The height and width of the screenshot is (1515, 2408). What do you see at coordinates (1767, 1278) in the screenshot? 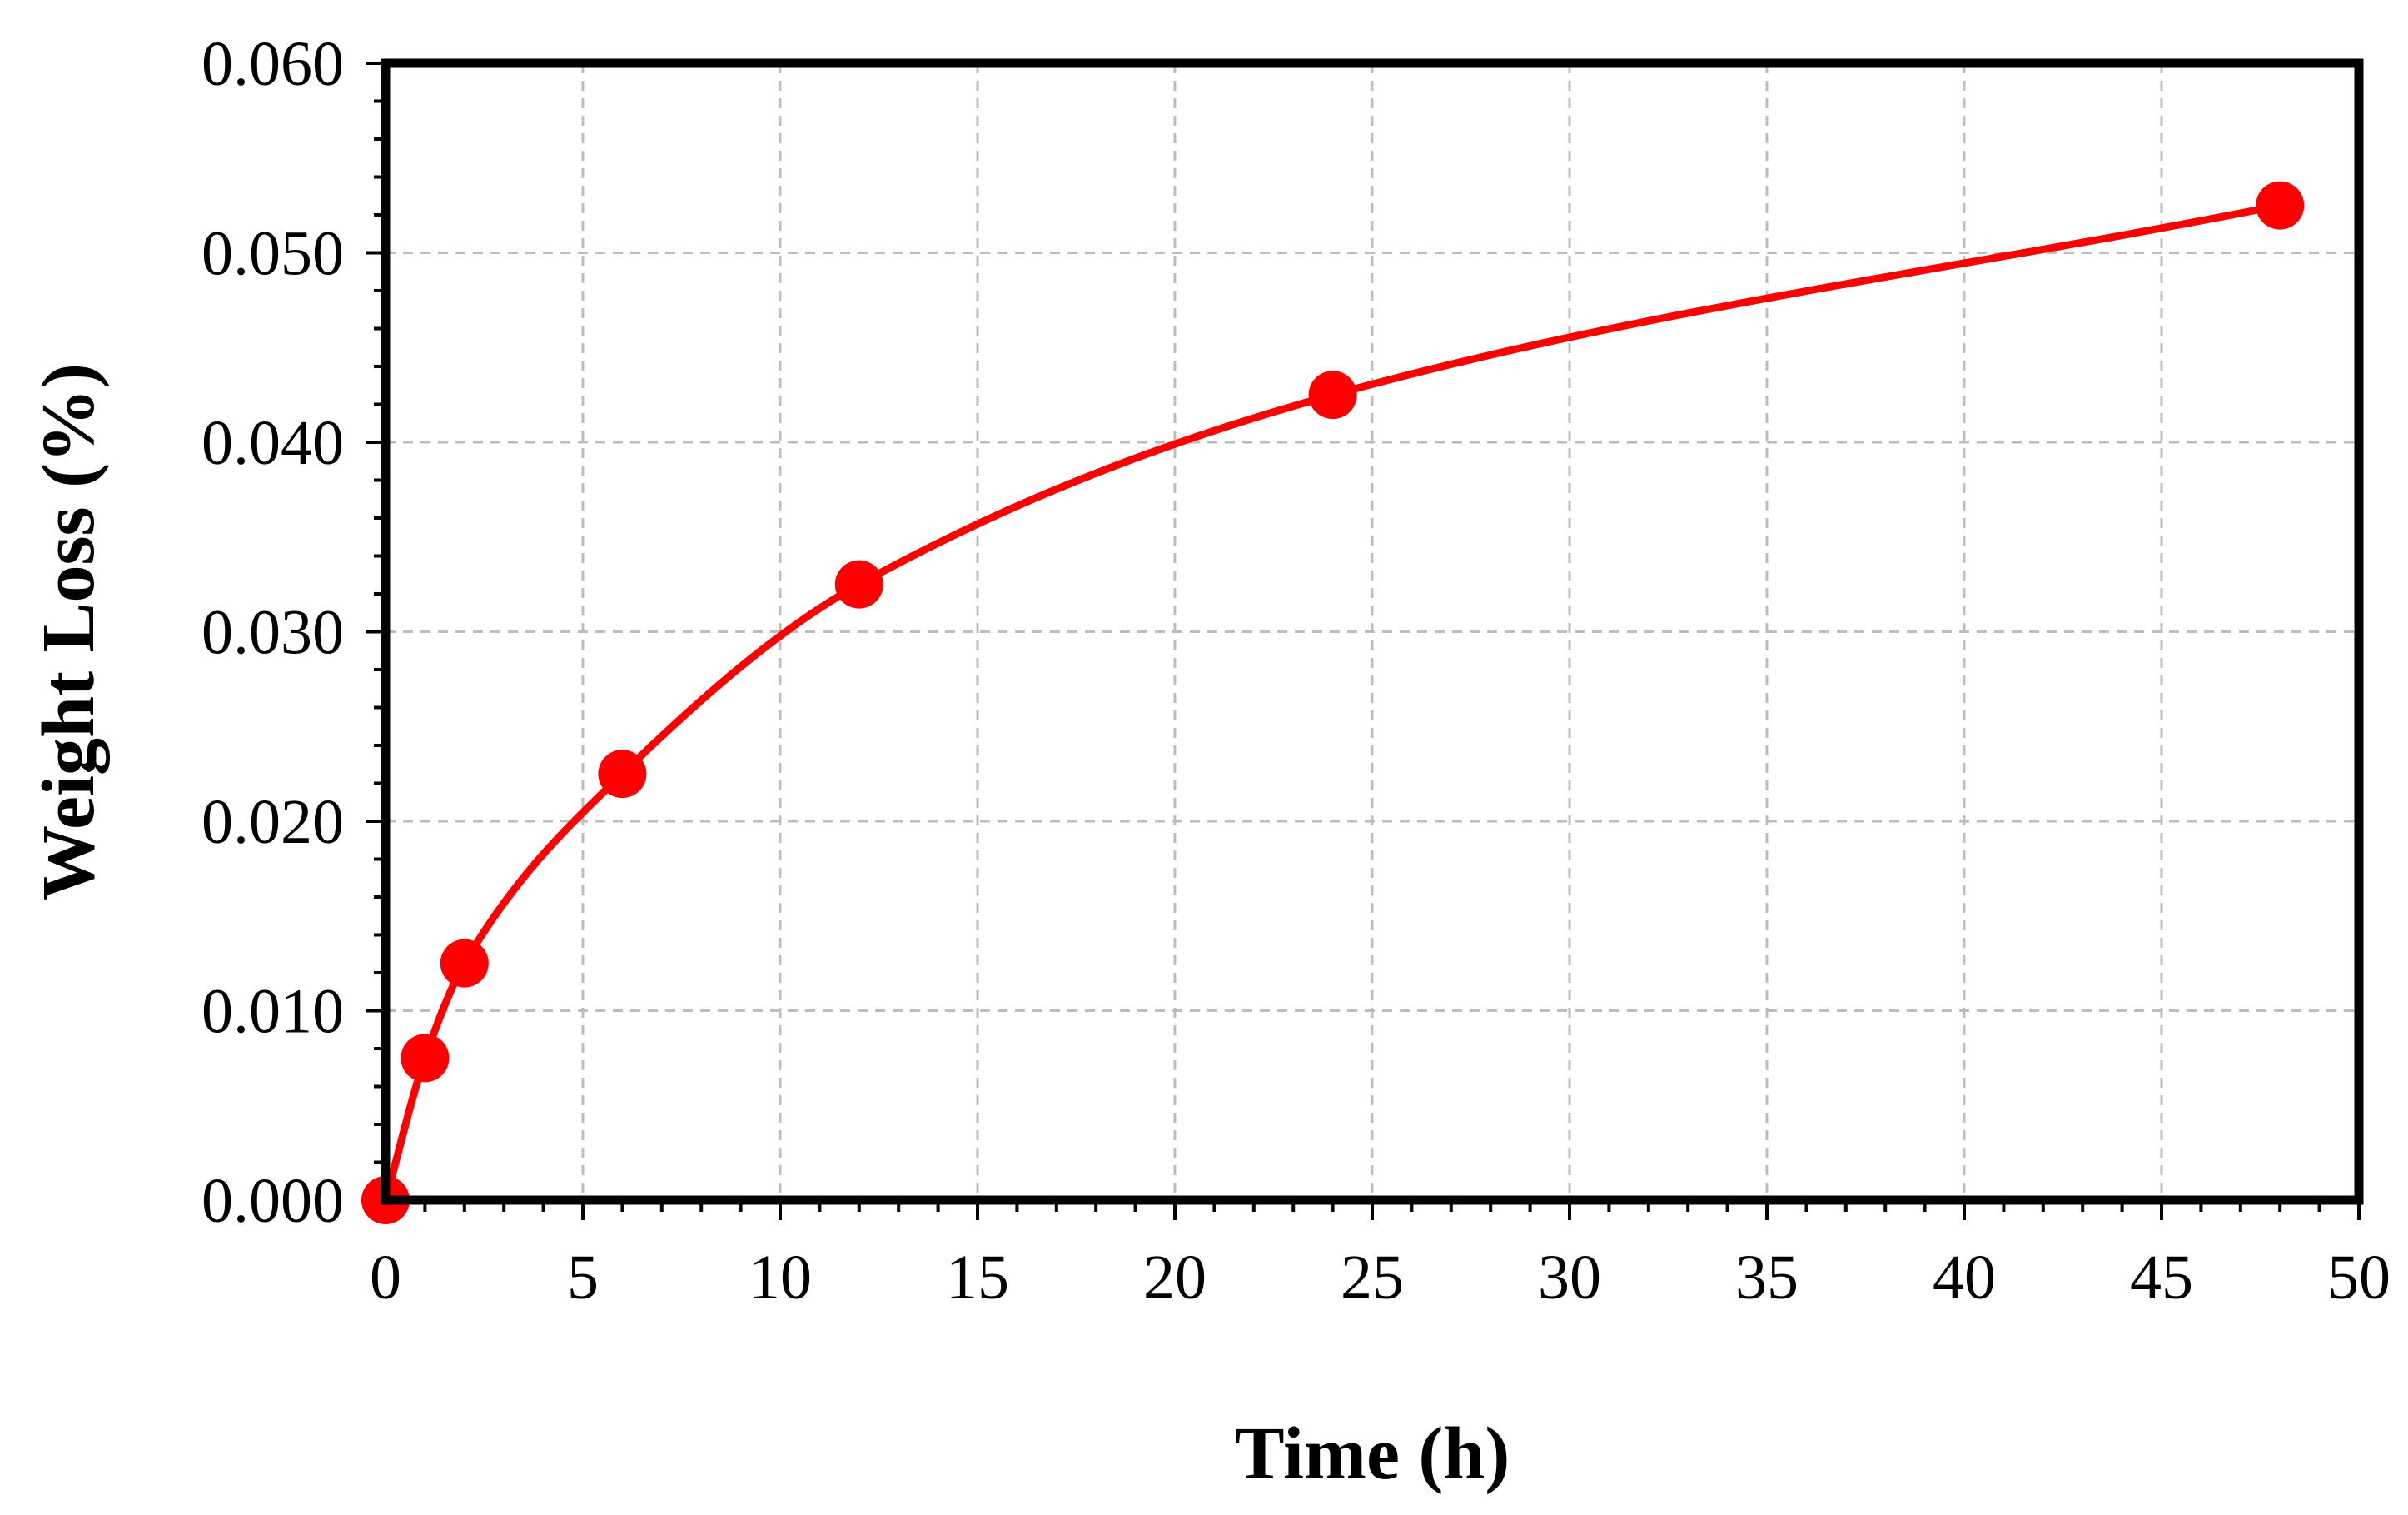
I see `x-tick-label: 35` at bounding box center [1767, 1278].